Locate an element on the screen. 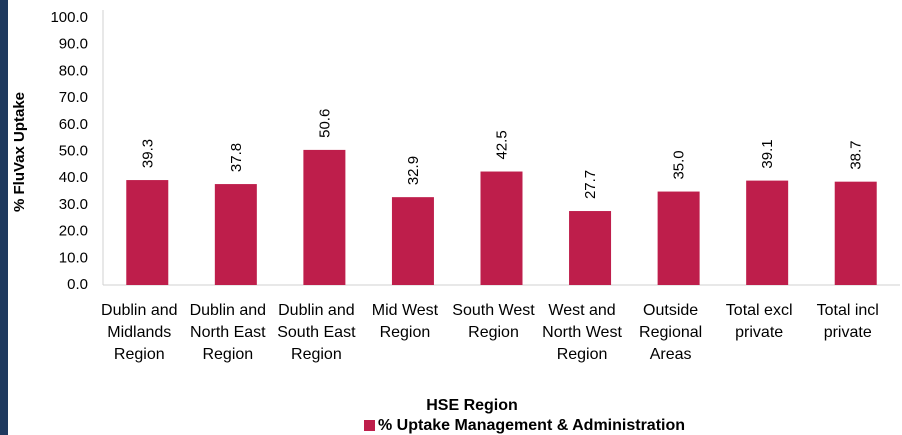 Image resolution: width=902 pixels, height=435 pixels. data-label: 37.8 is located at coordinates (236, 157).